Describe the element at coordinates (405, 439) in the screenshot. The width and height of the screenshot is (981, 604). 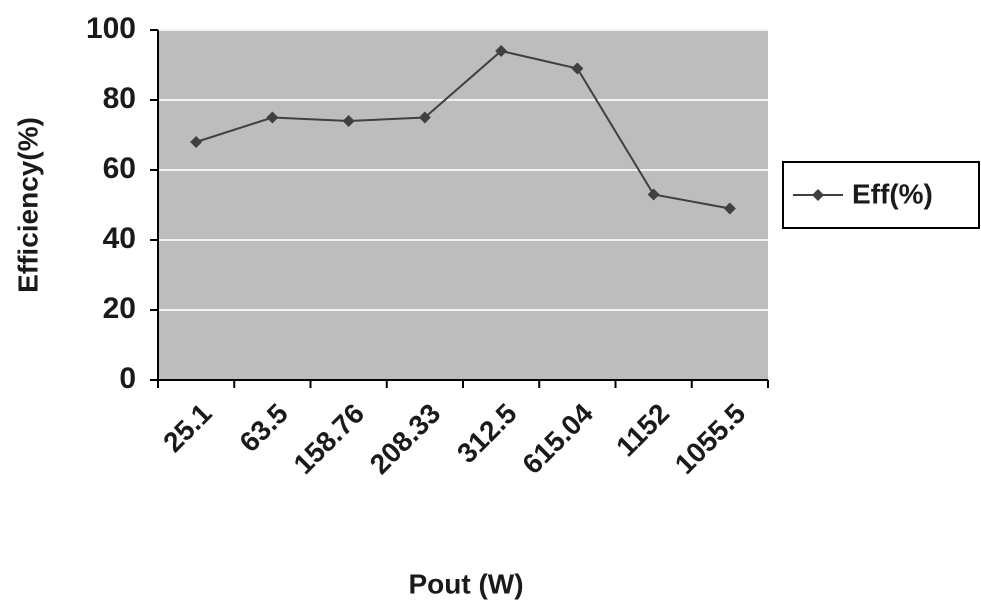
I see `x-tick-label: 208.33` at that location.